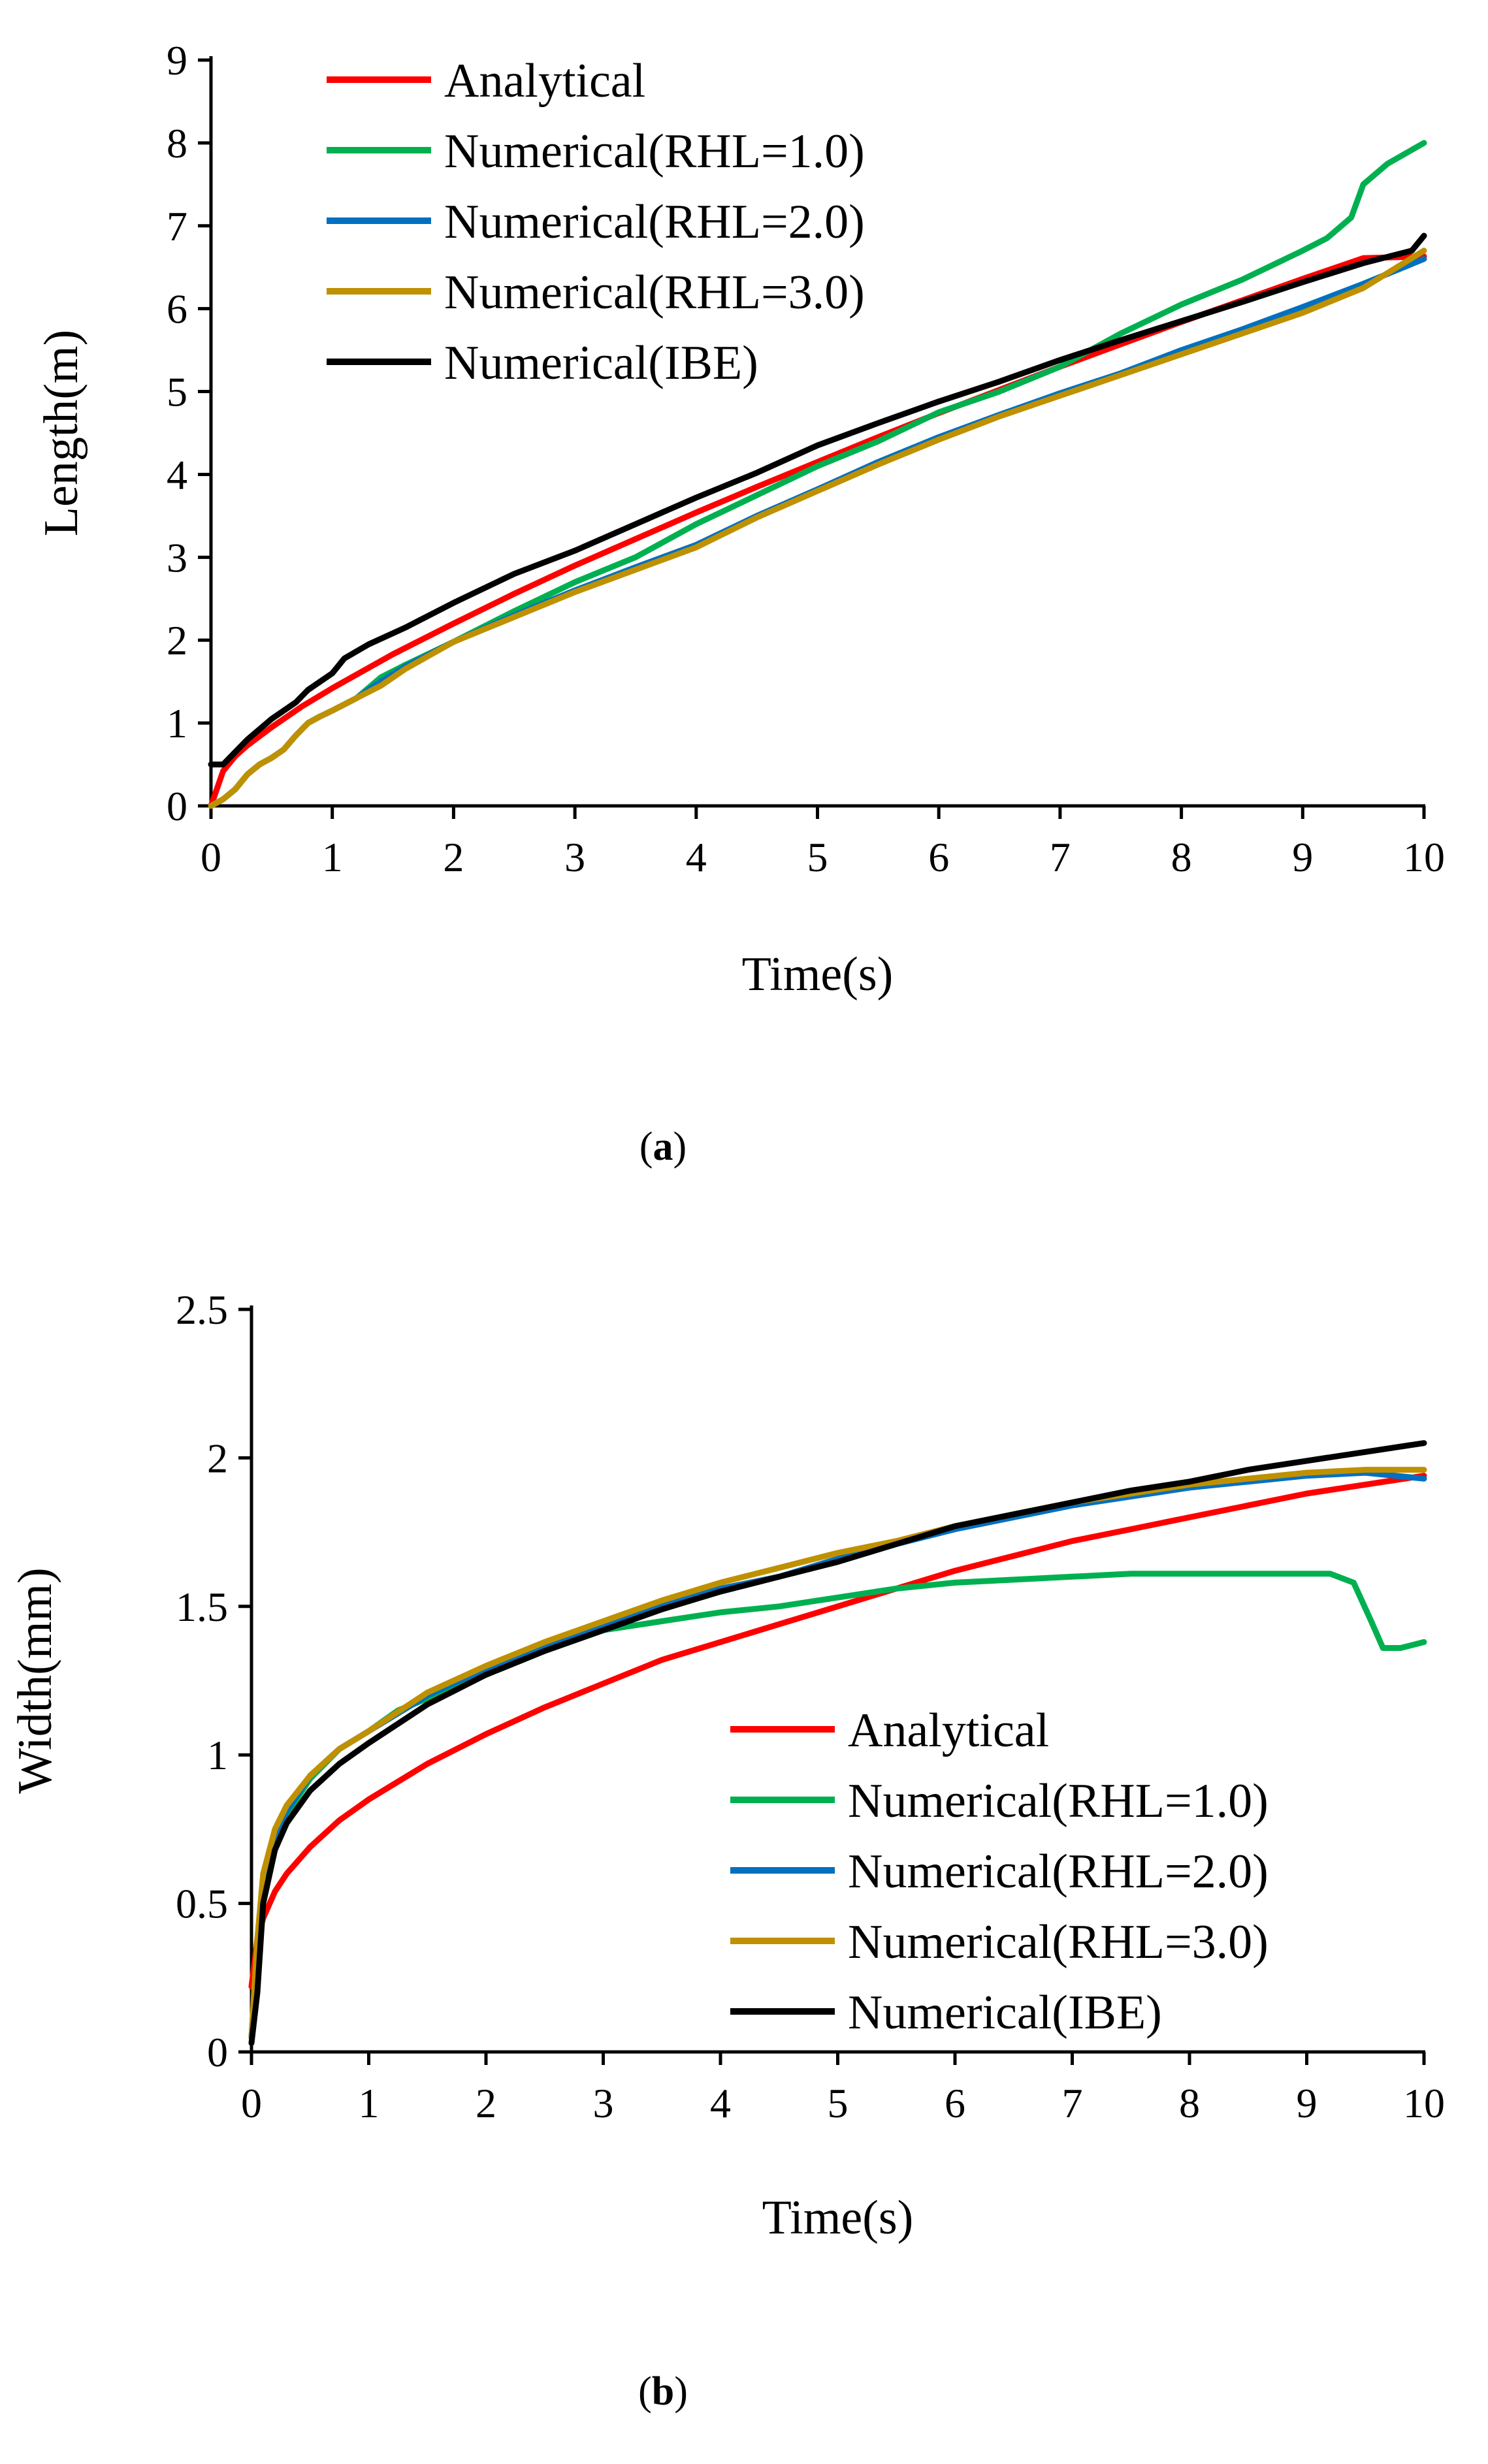 The height and width of the screenshot is (2464, 1488). I want to click on chart-a-y-tick-label: 5, so click(177, 392).